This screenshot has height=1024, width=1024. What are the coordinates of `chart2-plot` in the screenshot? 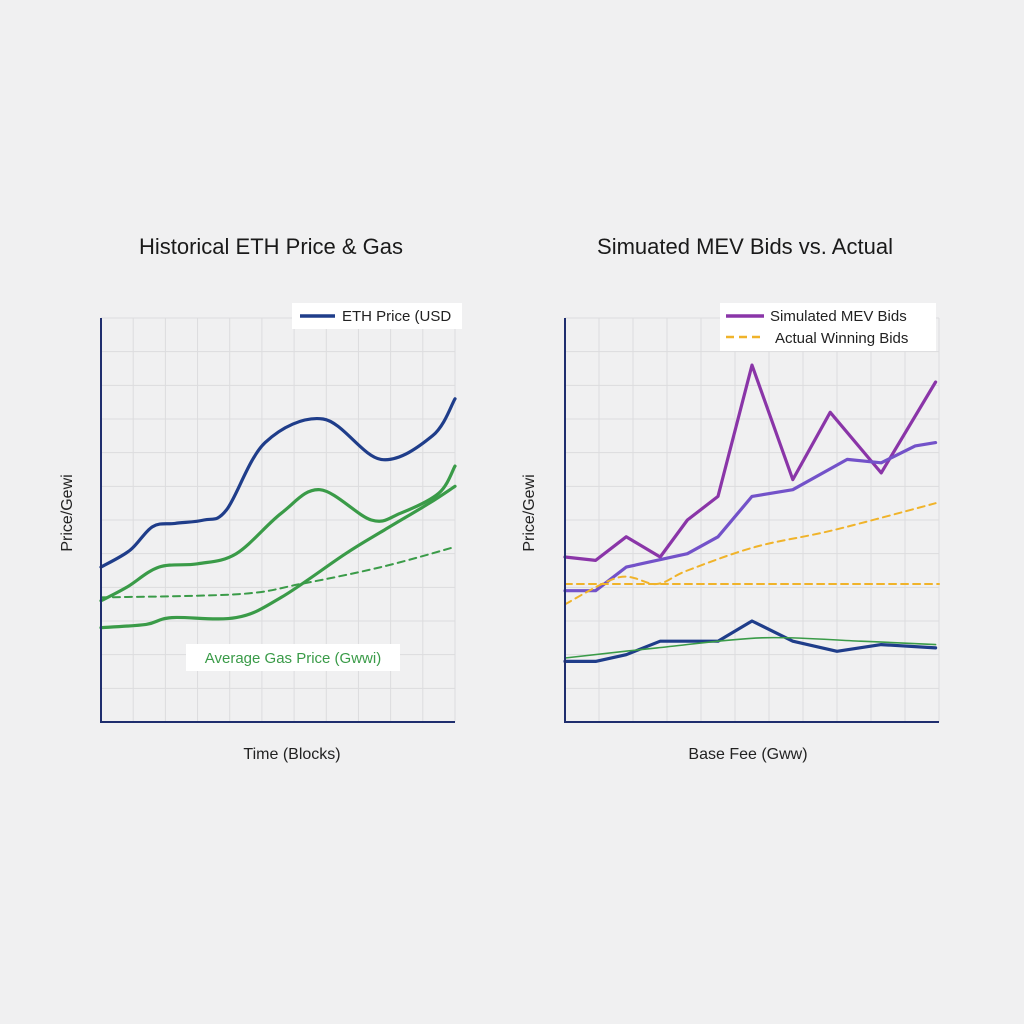 It's located at (751, 520).